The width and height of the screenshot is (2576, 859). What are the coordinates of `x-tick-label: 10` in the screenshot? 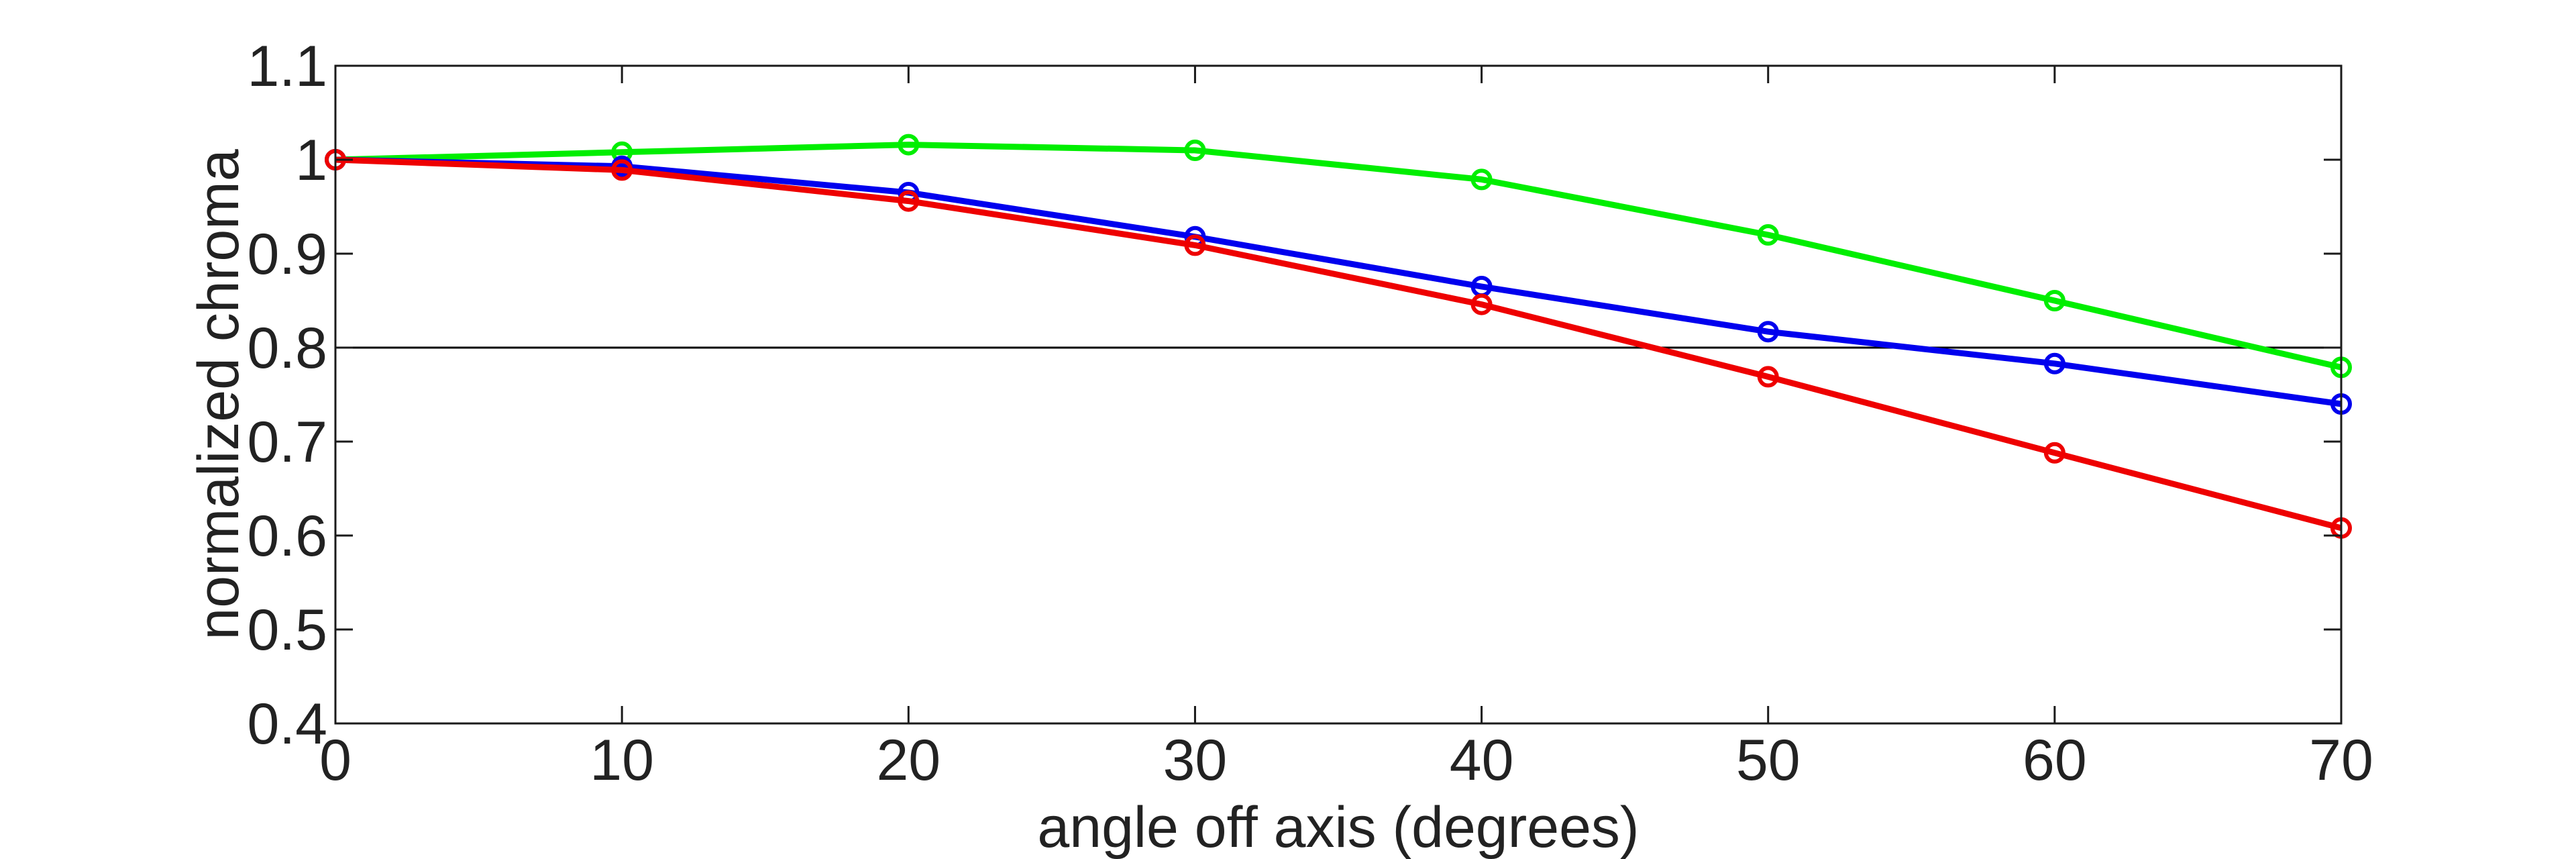 It's located at (622, 761).